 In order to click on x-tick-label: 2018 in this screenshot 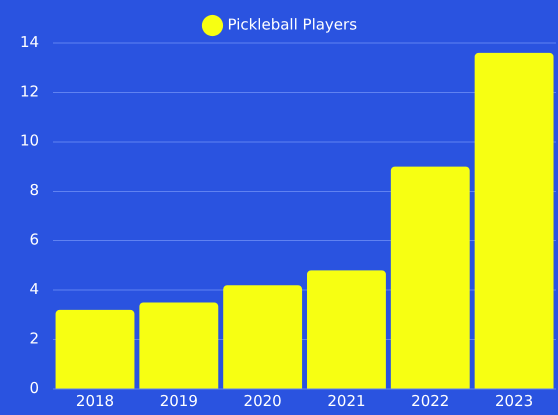, I will do `click(95, 401)`.